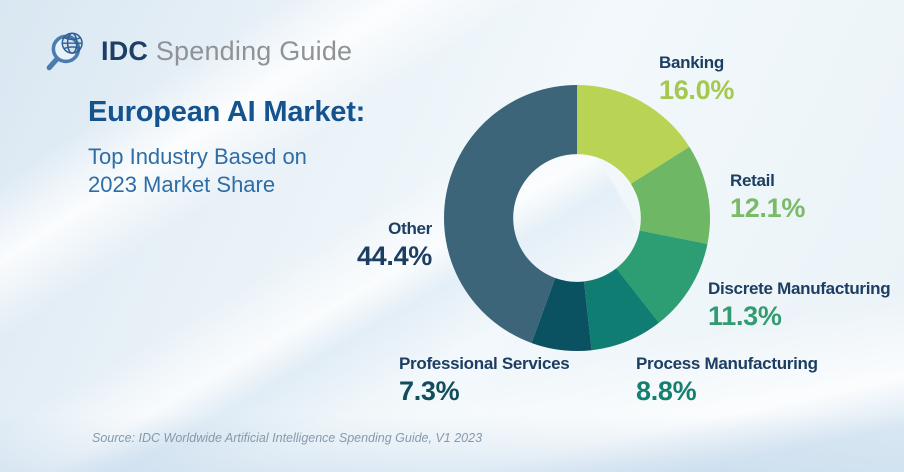 The height and width of the screenshot is (472, 904). I want to click on logo-text: IDC Spending Guide, so click(226, 51).